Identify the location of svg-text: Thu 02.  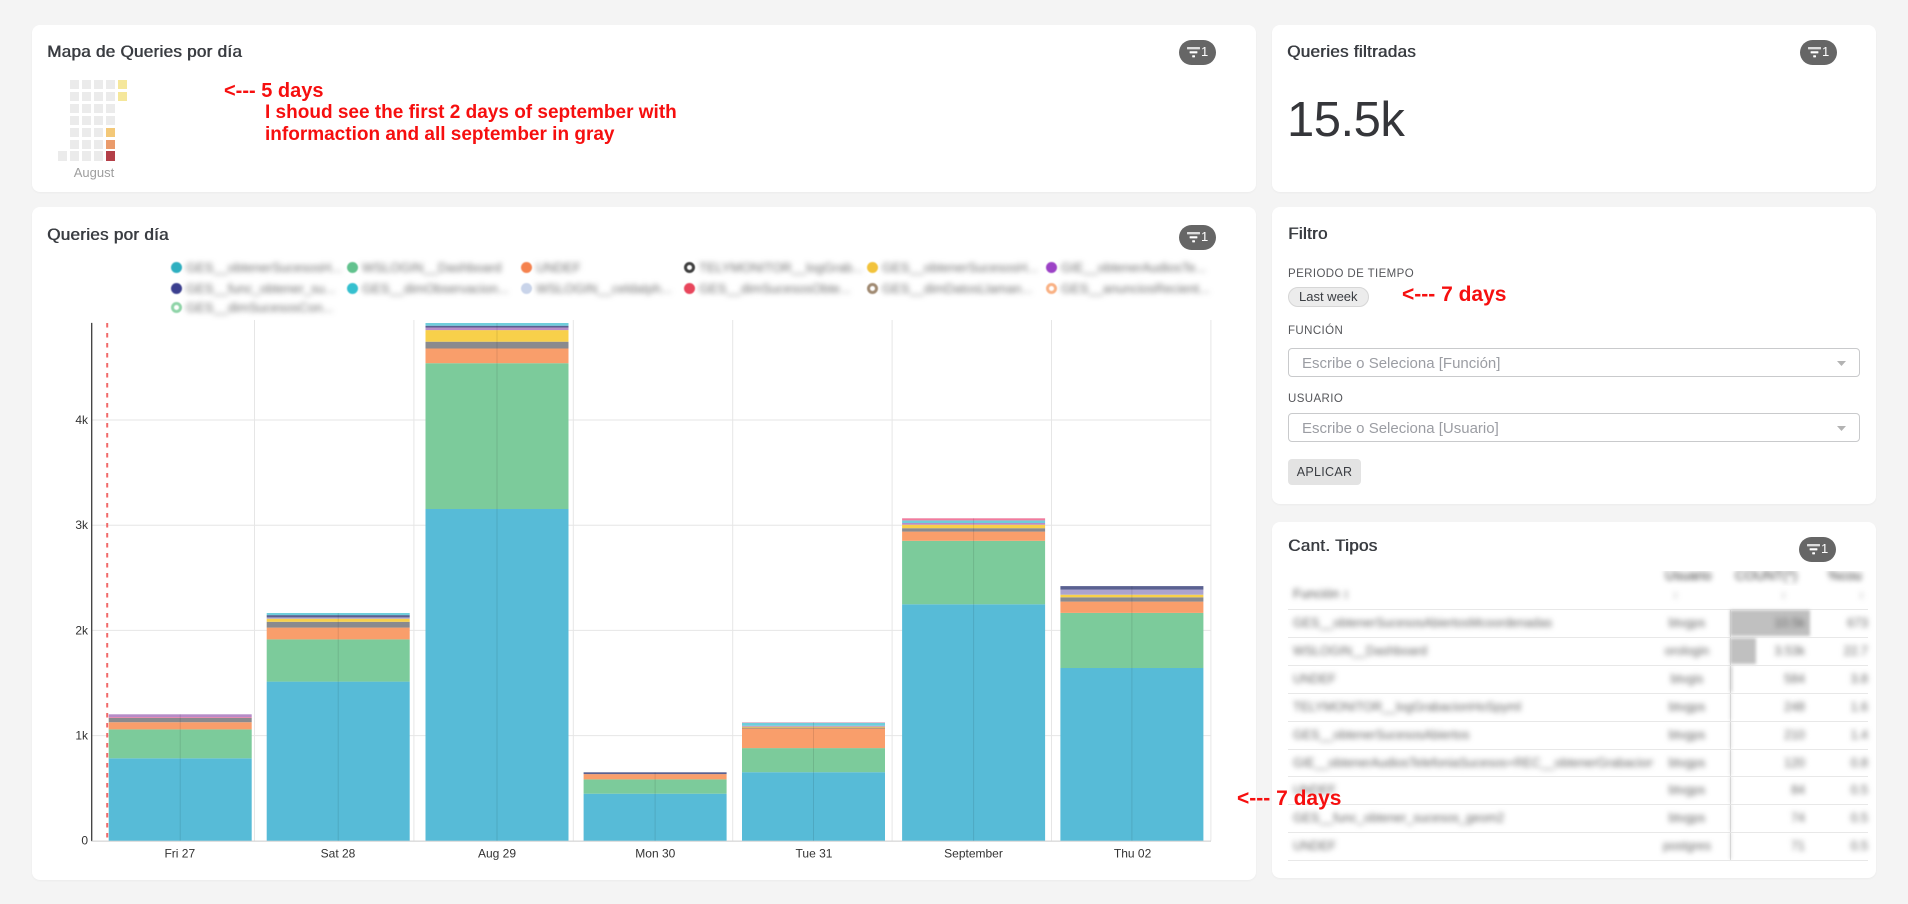
(1133, 854).